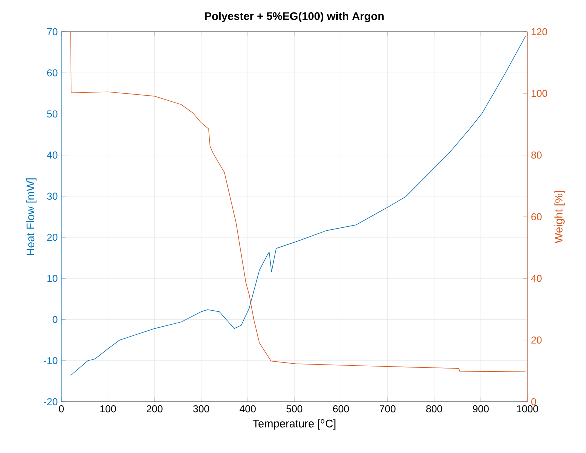 This screenshot has width=586, height=453. What do you see at coordinates (248, 409) in the screenshot?
I see `x-tick-label: 400` at bounding box center [248, 409].